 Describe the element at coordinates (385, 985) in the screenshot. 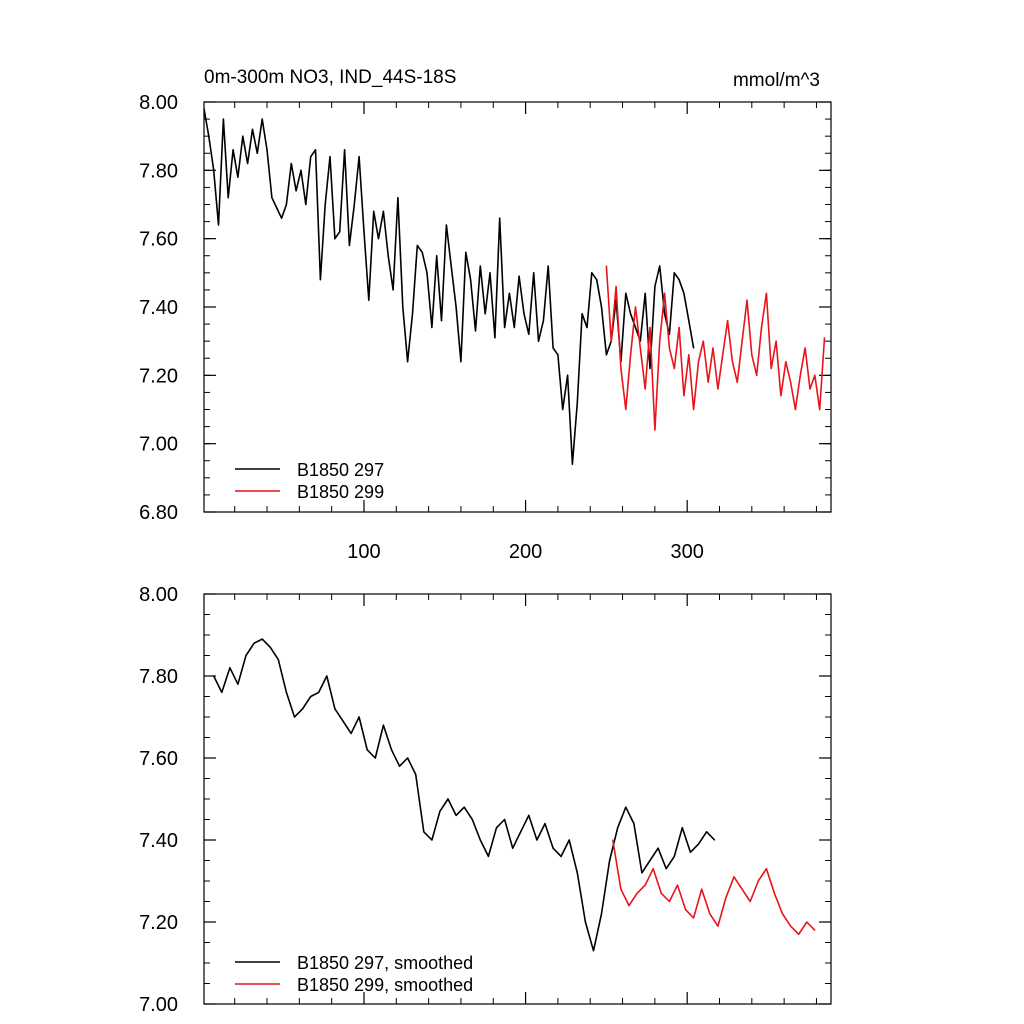

I see `legend-label-b1850-299-smoothed: B1850 299, smoothed` at that location.